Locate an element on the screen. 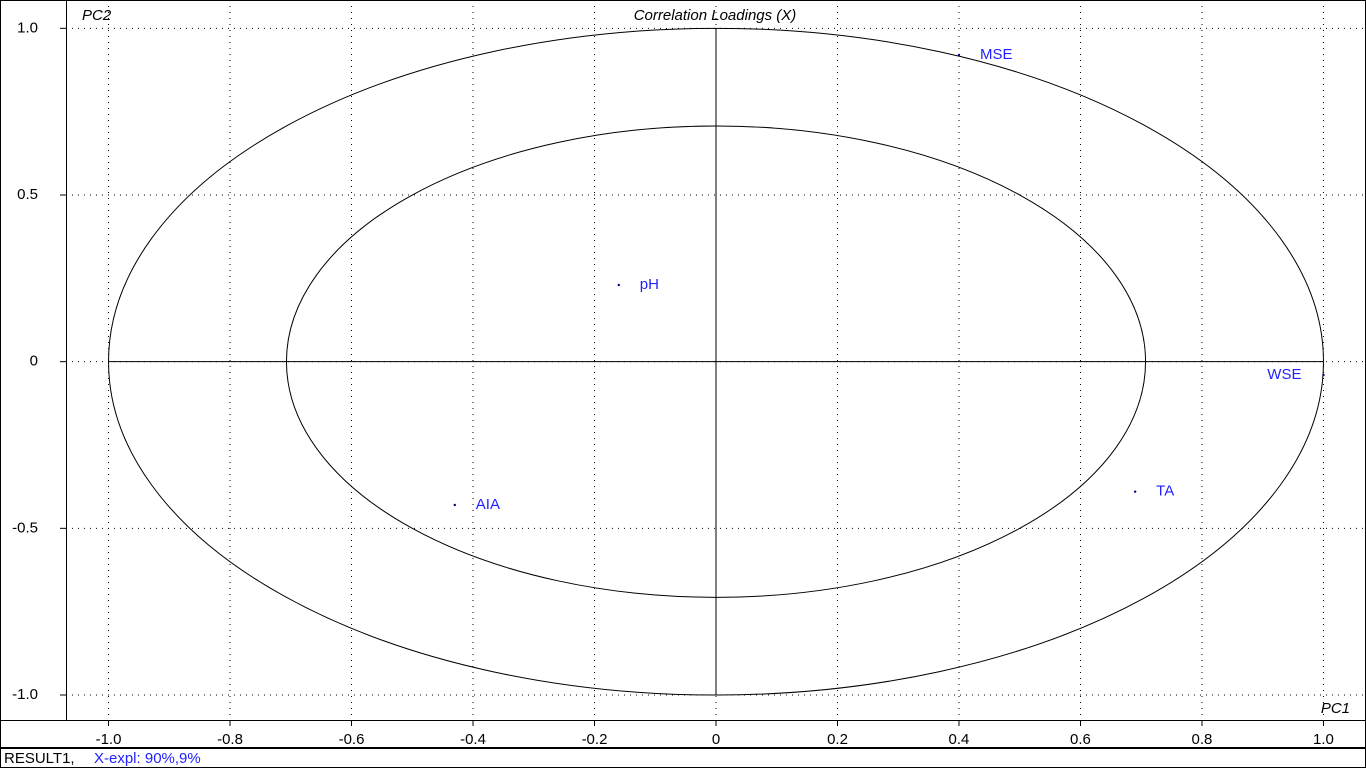  status-info: X-expl: 90%,9% is located at coordinates (147, 758).